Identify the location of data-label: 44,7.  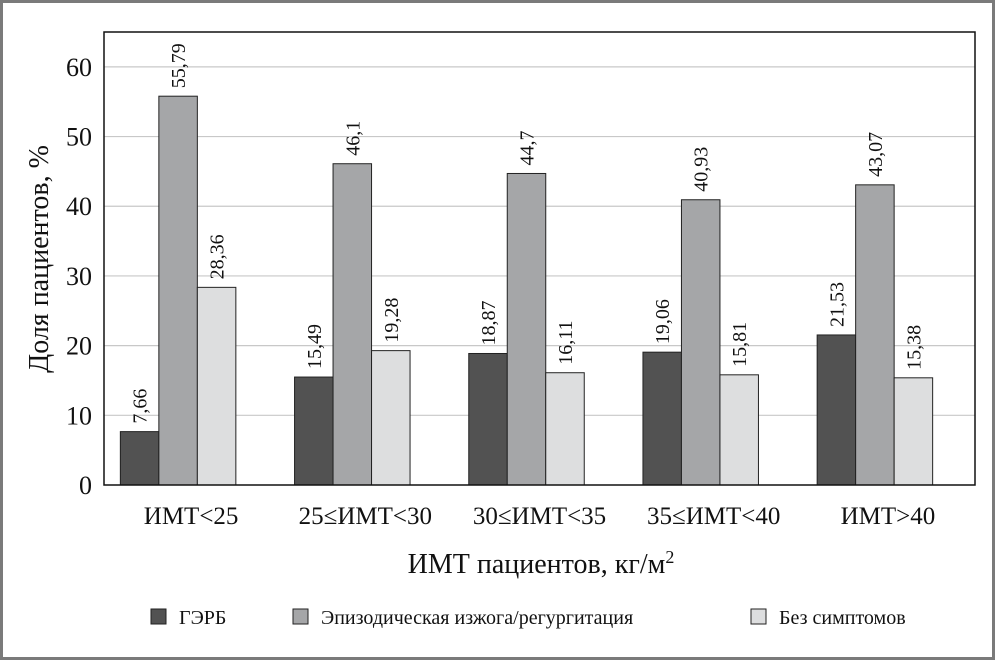
(528, 147).